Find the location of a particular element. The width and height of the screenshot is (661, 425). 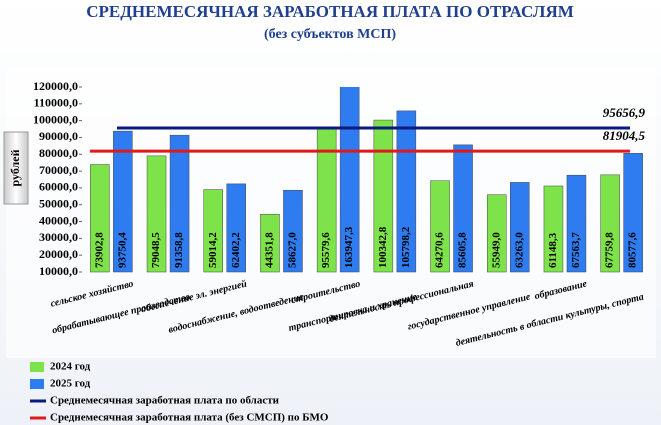

value-label: 58627,0 is located at coordinates (292, 250).